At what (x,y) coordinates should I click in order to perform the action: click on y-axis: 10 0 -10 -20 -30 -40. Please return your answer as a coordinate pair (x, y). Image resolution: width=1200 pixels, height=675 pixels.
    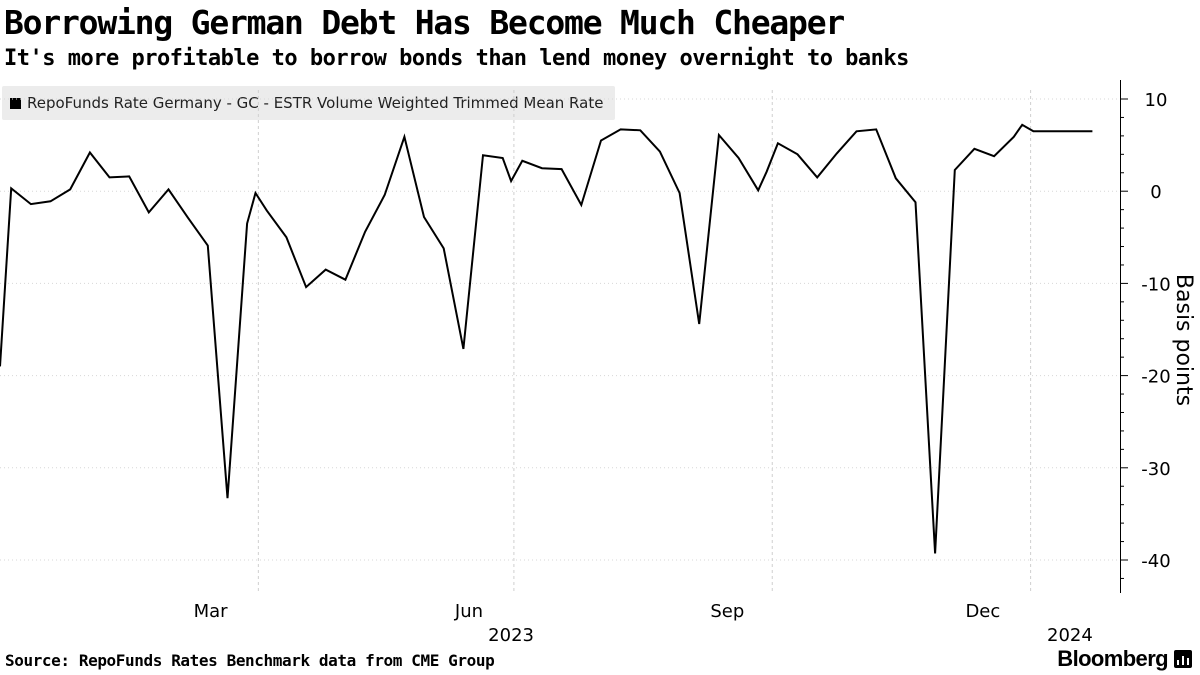
    Looking at the image, I should click on (1145, 336).